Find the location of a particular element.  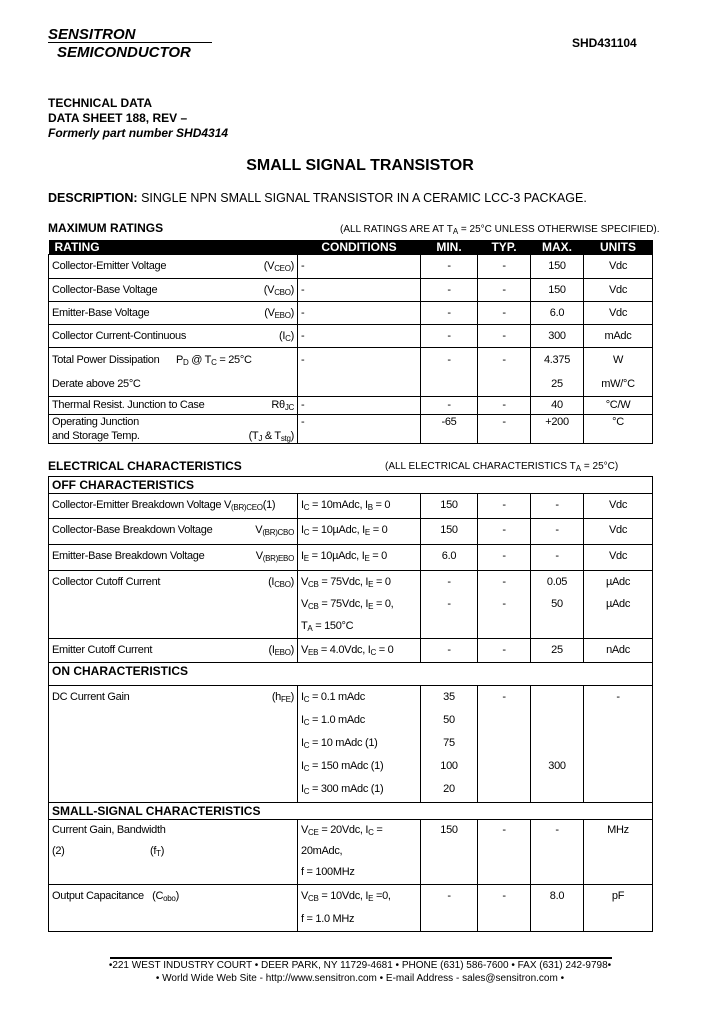

section-title: SMALL-SIGNAL CHARACTERISTICS is located at coordinates (350, 811).